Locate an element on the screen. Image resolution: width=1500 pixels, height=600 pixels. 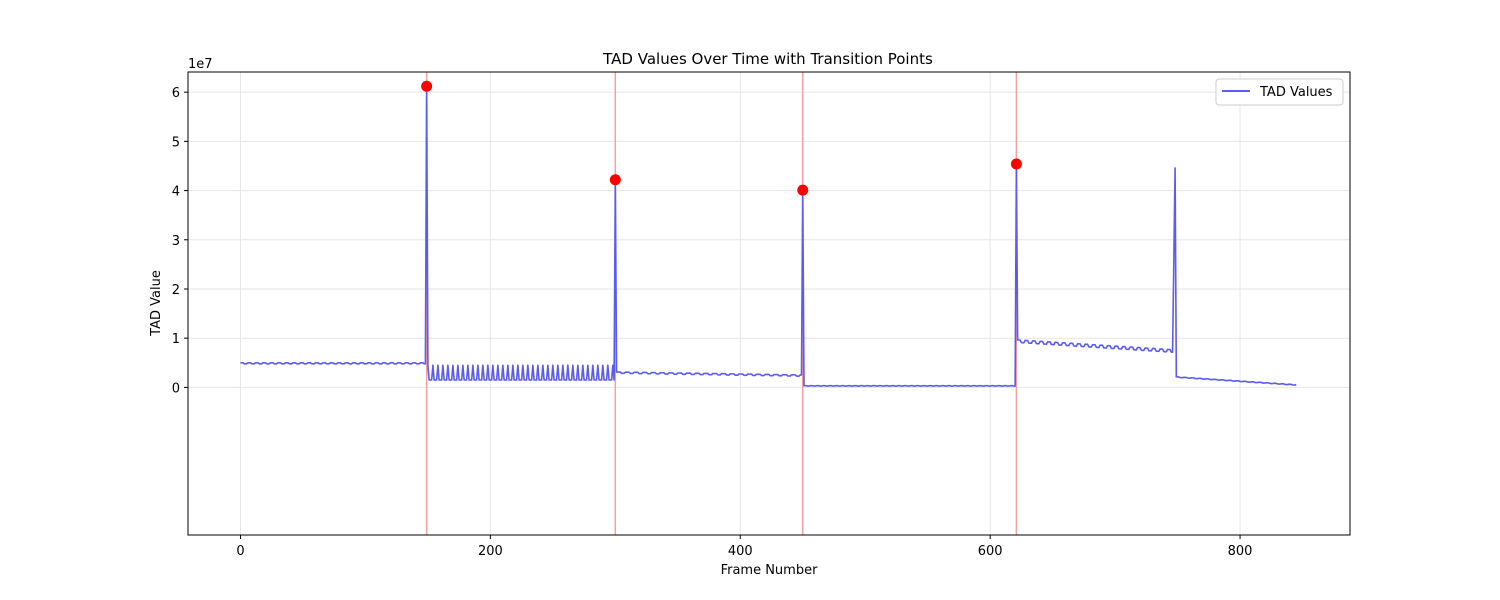
legend-label: TAD Values is located at coordinates (1296, 92).